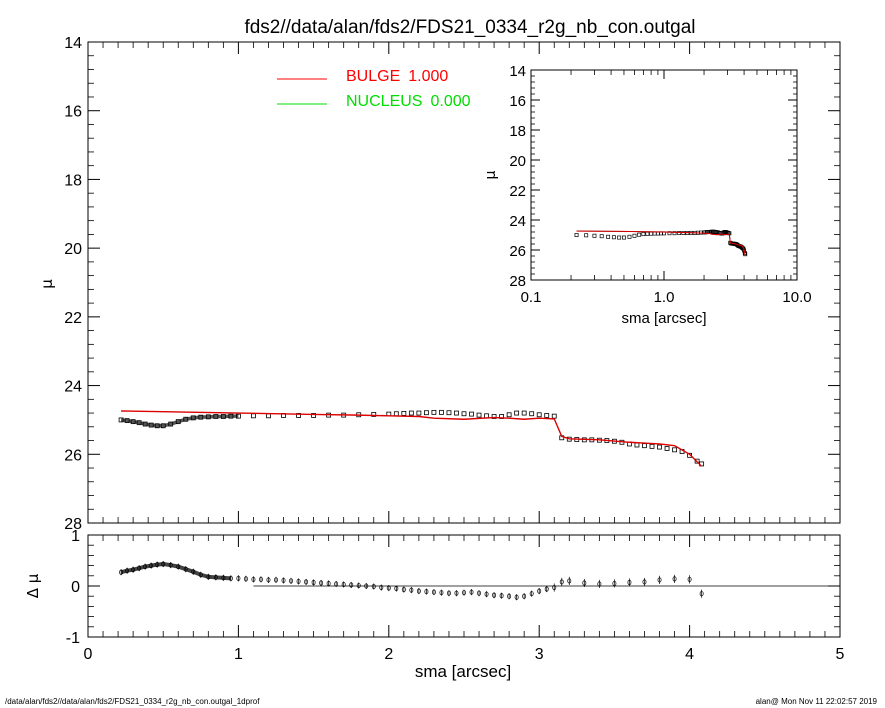  What do you see at coordinates (73, 387) in the screenshot?
I see `main-ytick-label: 24` at bounding box center [73, 387].